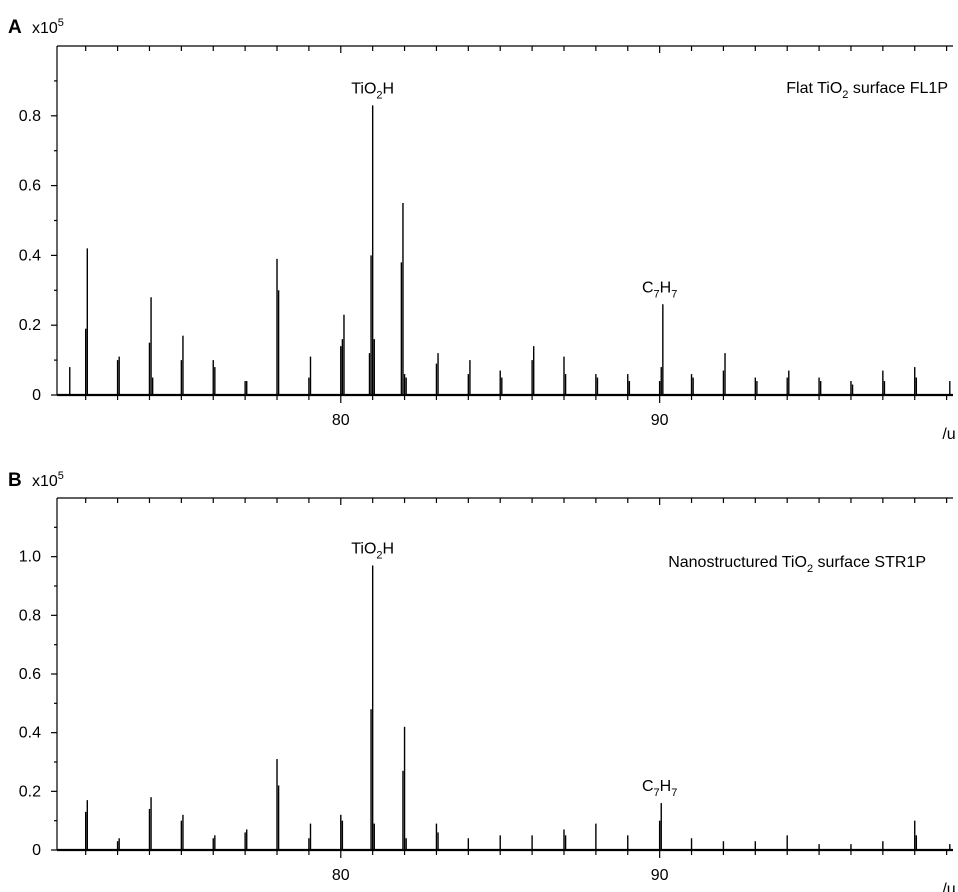 This screenshot has width=958, height=892. I want to click on panel-letter: A, so click(15, 27).